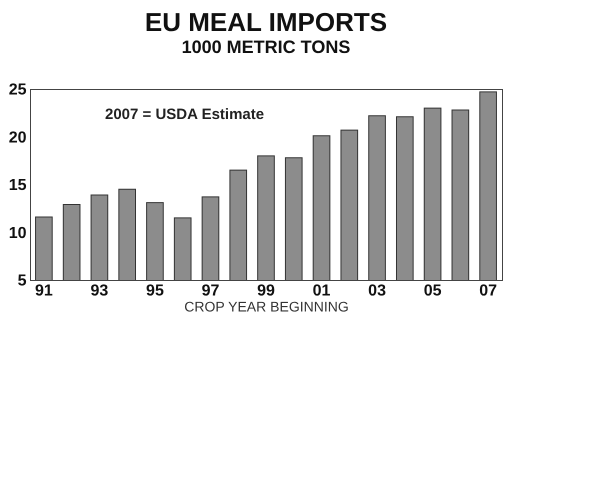 This screenshot has width=589, height=480. What do you see at coordinates (488, 291) in the screenshot?
I see `x-tick-label: 07` at bounding box center [488, 291].